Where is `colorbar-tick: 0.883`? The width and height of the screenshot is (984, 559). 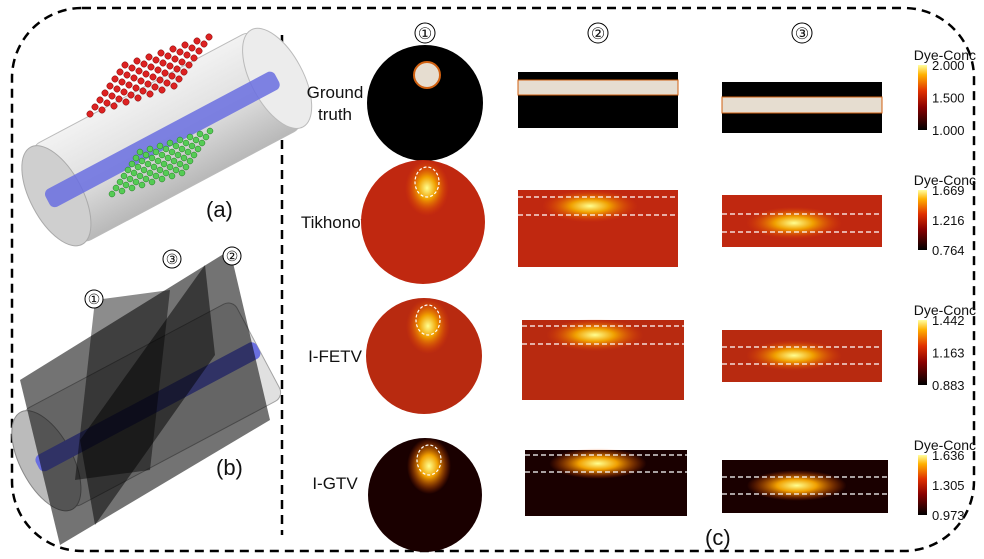
colorbar-tick: 0.883 is located at coordinates (948, 385).